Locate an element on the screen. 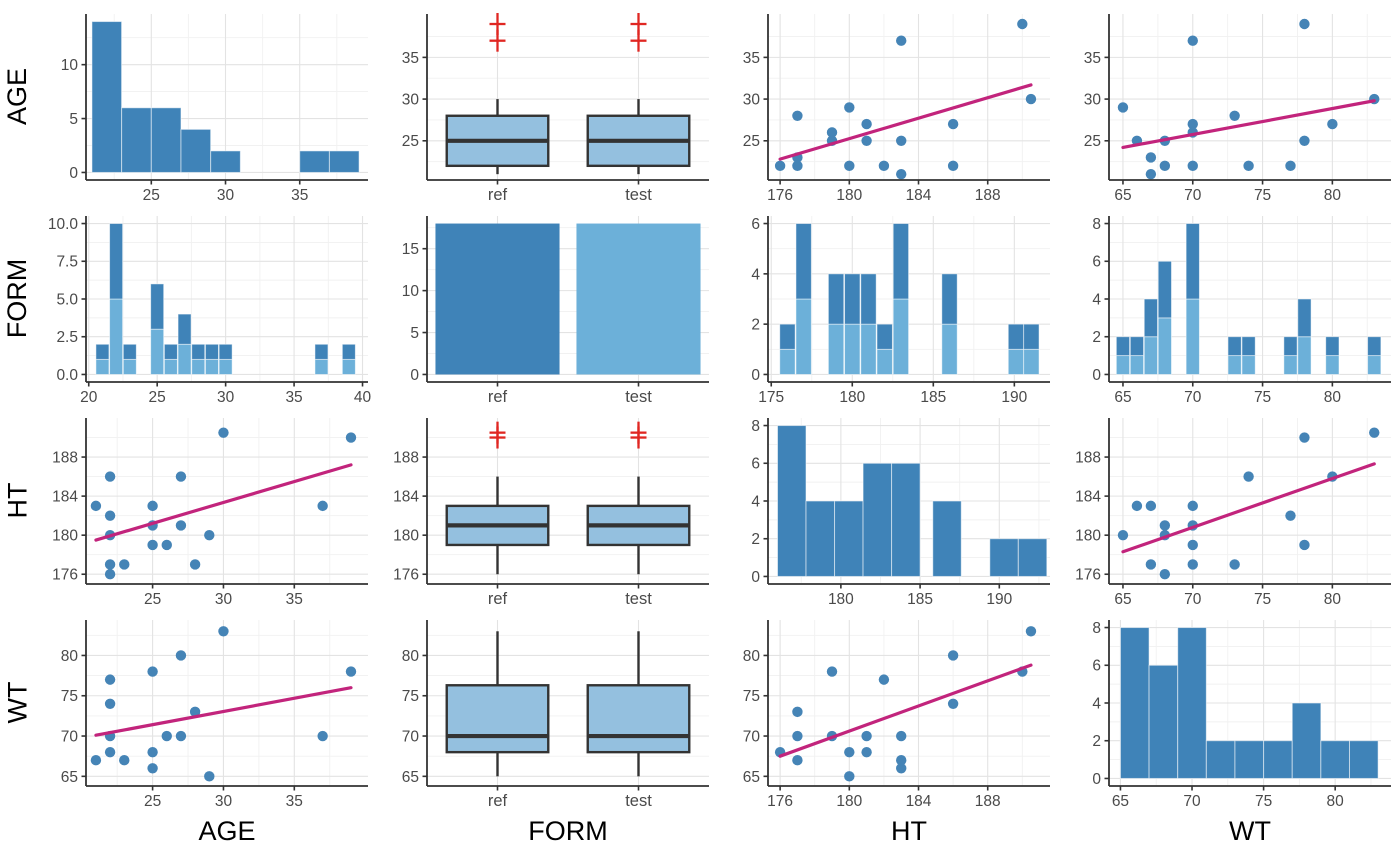  panel-form-form: ref test 0 5 10 15 is located at coordinates (547, 309).